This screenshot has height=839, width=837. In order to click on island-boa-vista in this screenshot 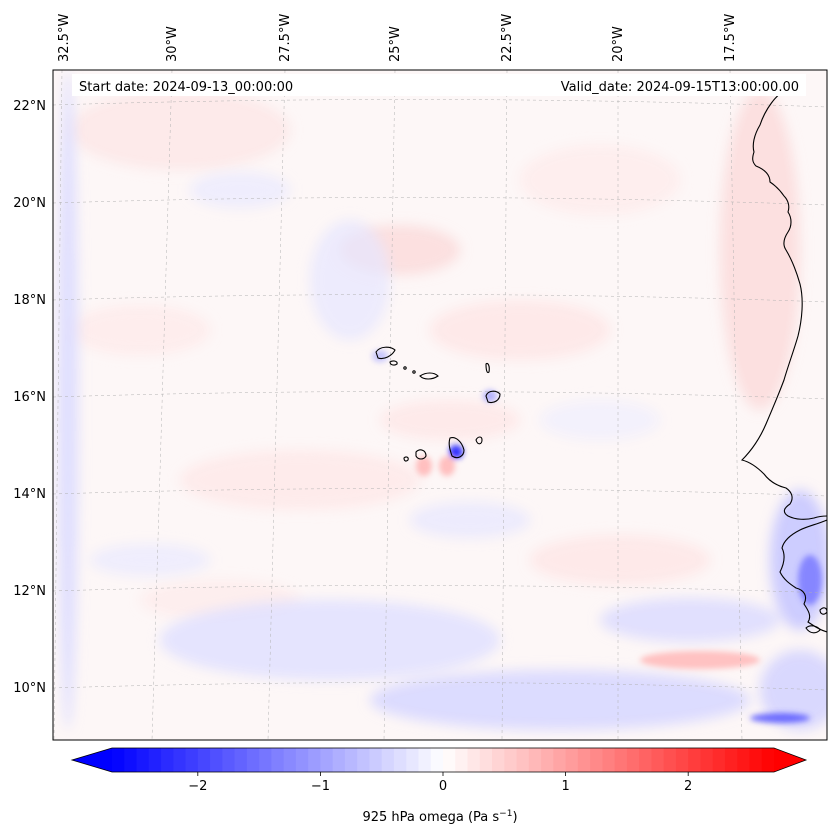, I will do `click(493, 397)`.